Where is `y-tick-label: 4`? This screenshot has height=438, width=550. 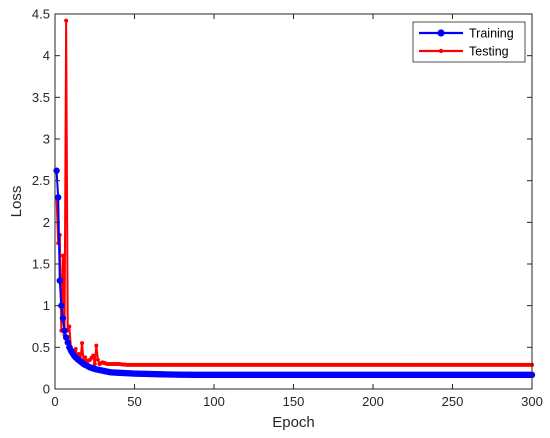
y-tick-label: 4 is located at coordinates (46, 55).